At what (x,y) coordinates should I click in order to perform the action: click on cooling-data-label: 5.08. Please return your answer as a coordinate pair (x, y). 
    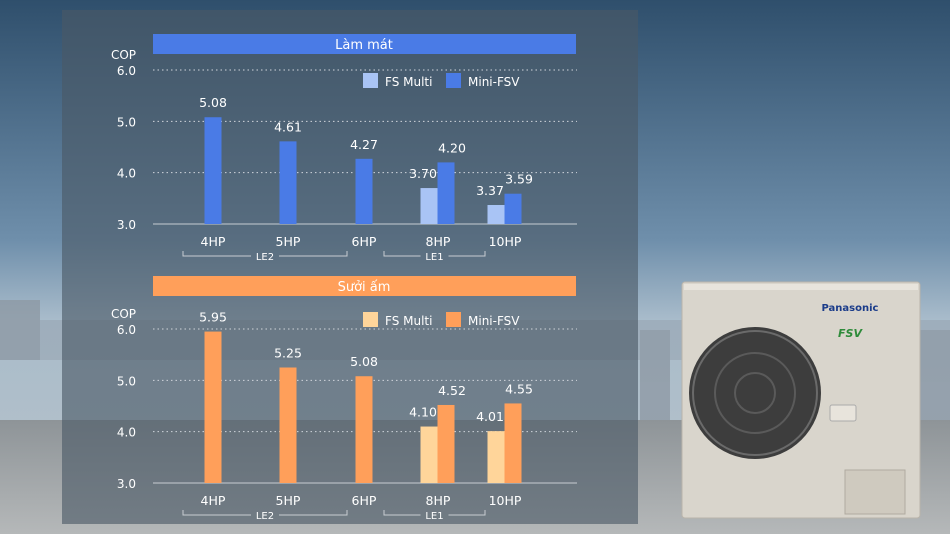
    Looking at the image, I should click on (213, 102).